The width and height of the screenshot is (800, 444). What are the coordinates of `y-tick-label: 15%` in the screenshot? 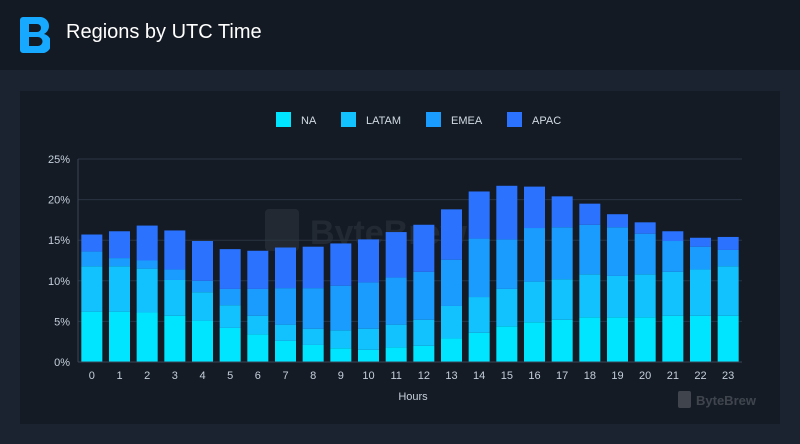 It's located at (59, 241).